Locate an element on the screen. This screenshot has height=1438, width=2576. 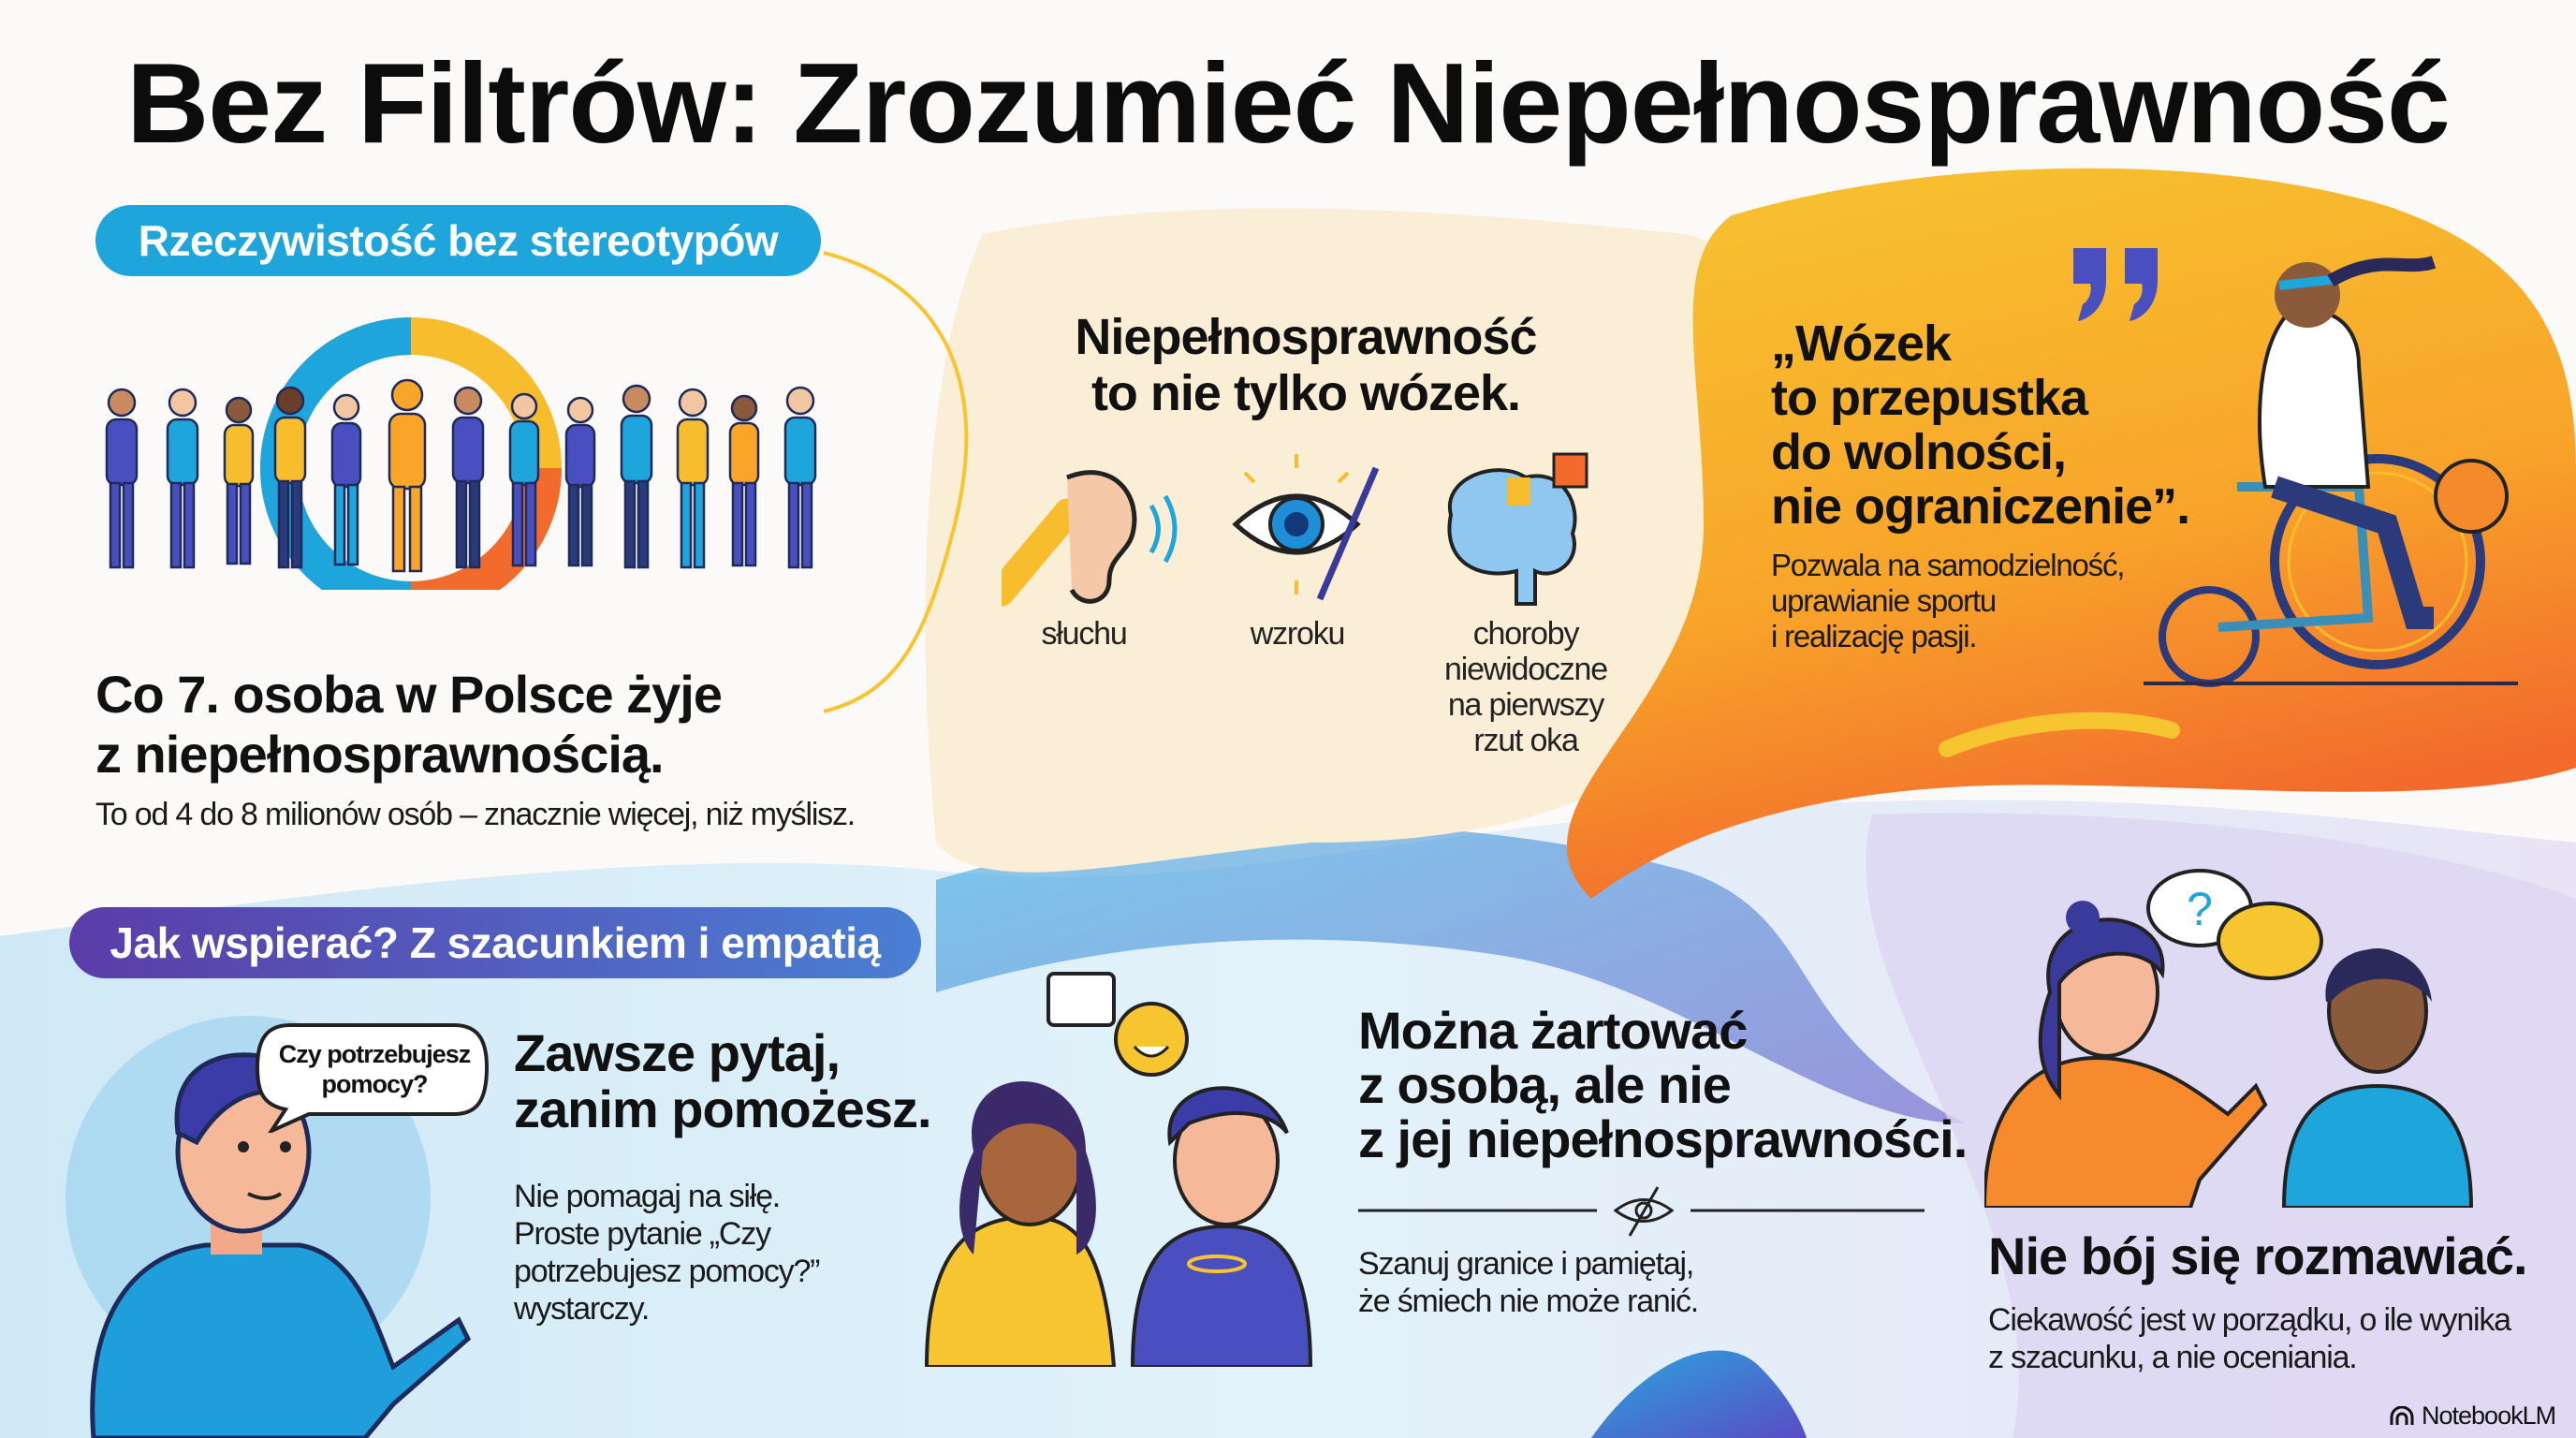
icon-label-invisible: choroby niewidoczne na pierwszy rzut oka is located at coordinates (1525, 687).